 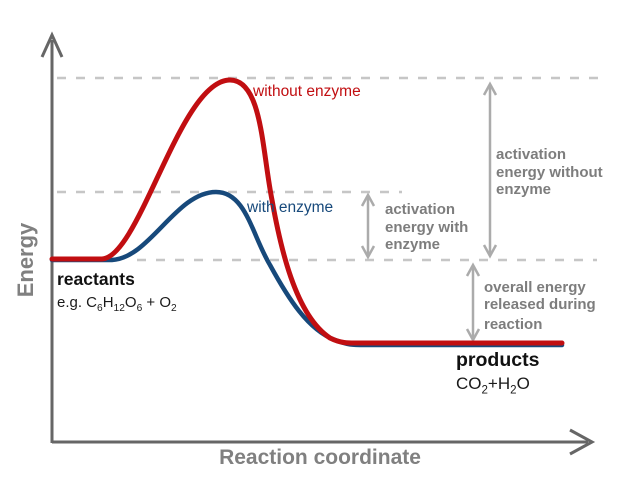 What do you see at coordinates (498, 360) in the screenshot?
I see `products-label: products` at bounding box center [498, 360].